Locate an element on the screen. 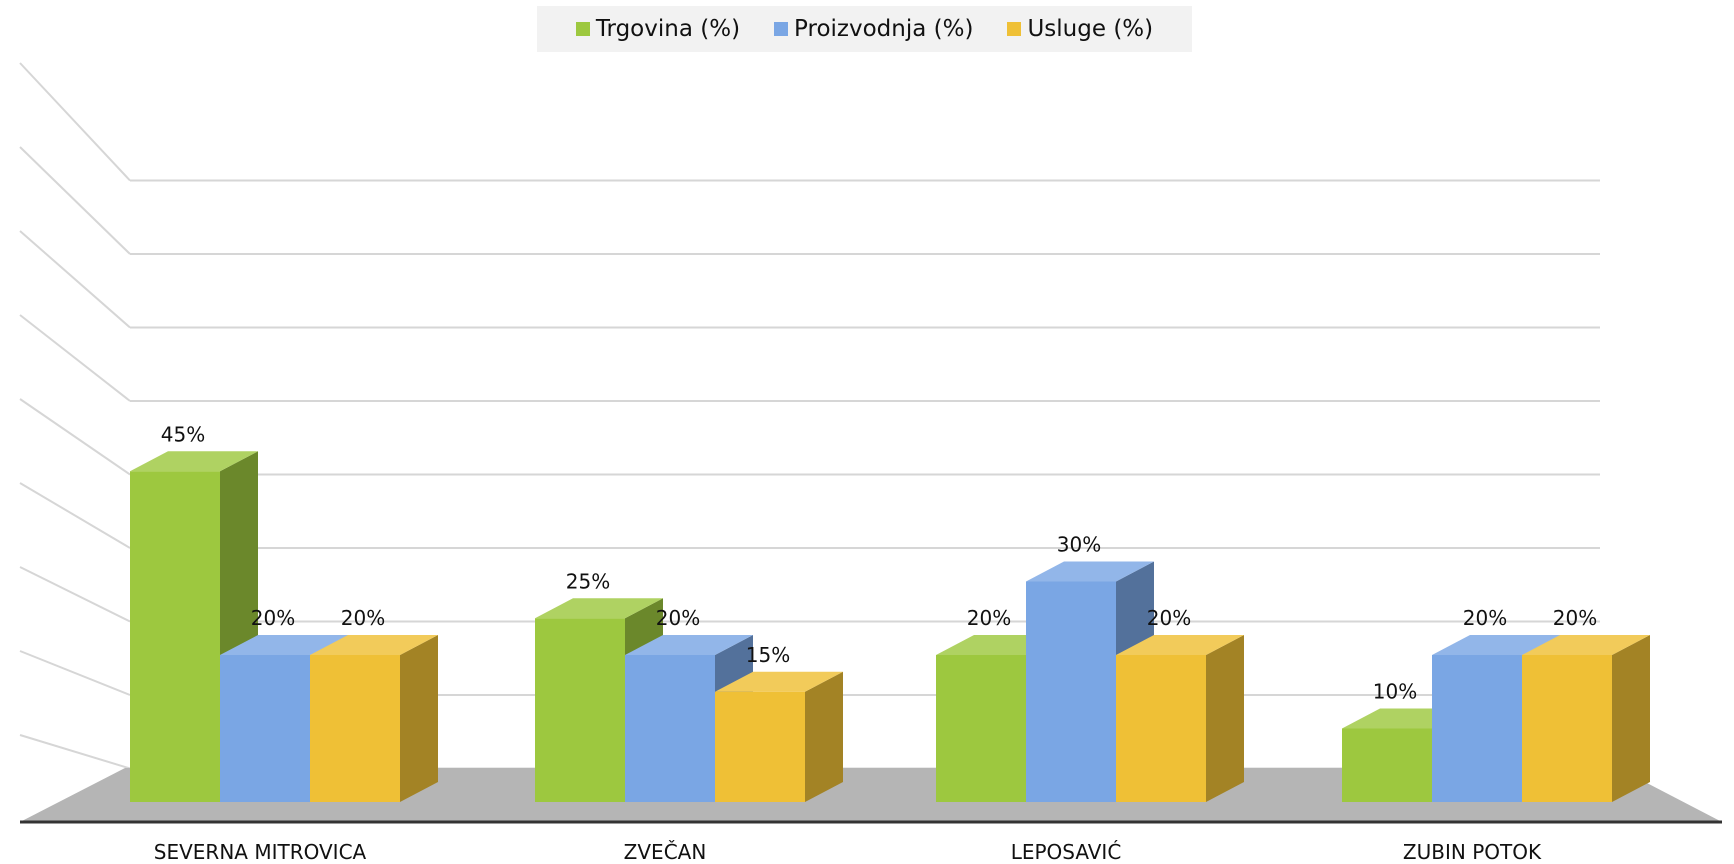  data-label-usluge-1: 20% is located at coordinates (363, 618).